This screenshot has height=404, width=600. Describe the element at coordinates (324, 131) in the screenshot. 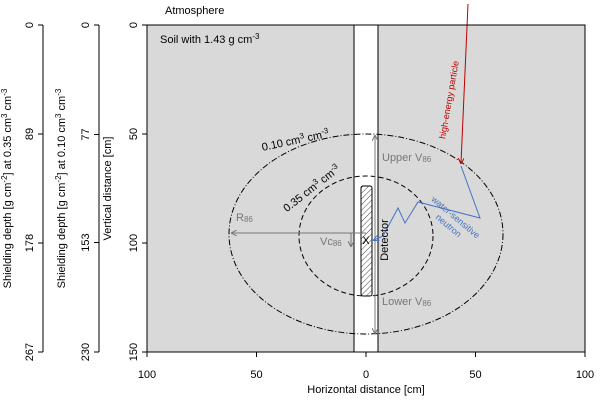

I see `outer-label-sup: -3` at that location.